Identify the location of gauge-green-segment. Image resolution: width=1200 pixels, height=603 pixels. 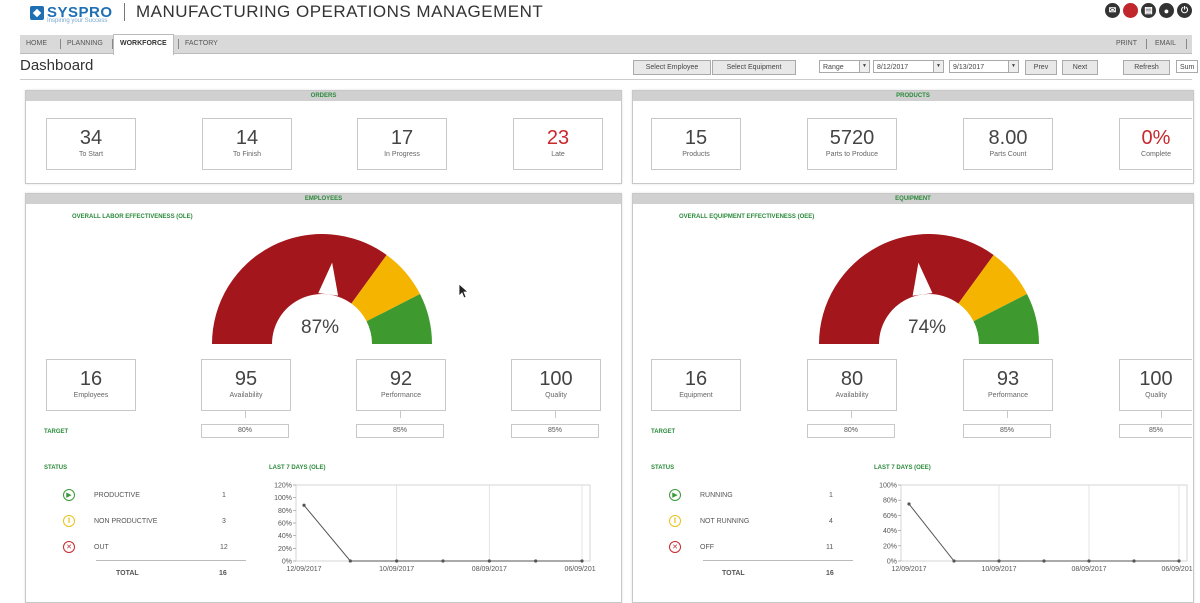
(1006, 319).